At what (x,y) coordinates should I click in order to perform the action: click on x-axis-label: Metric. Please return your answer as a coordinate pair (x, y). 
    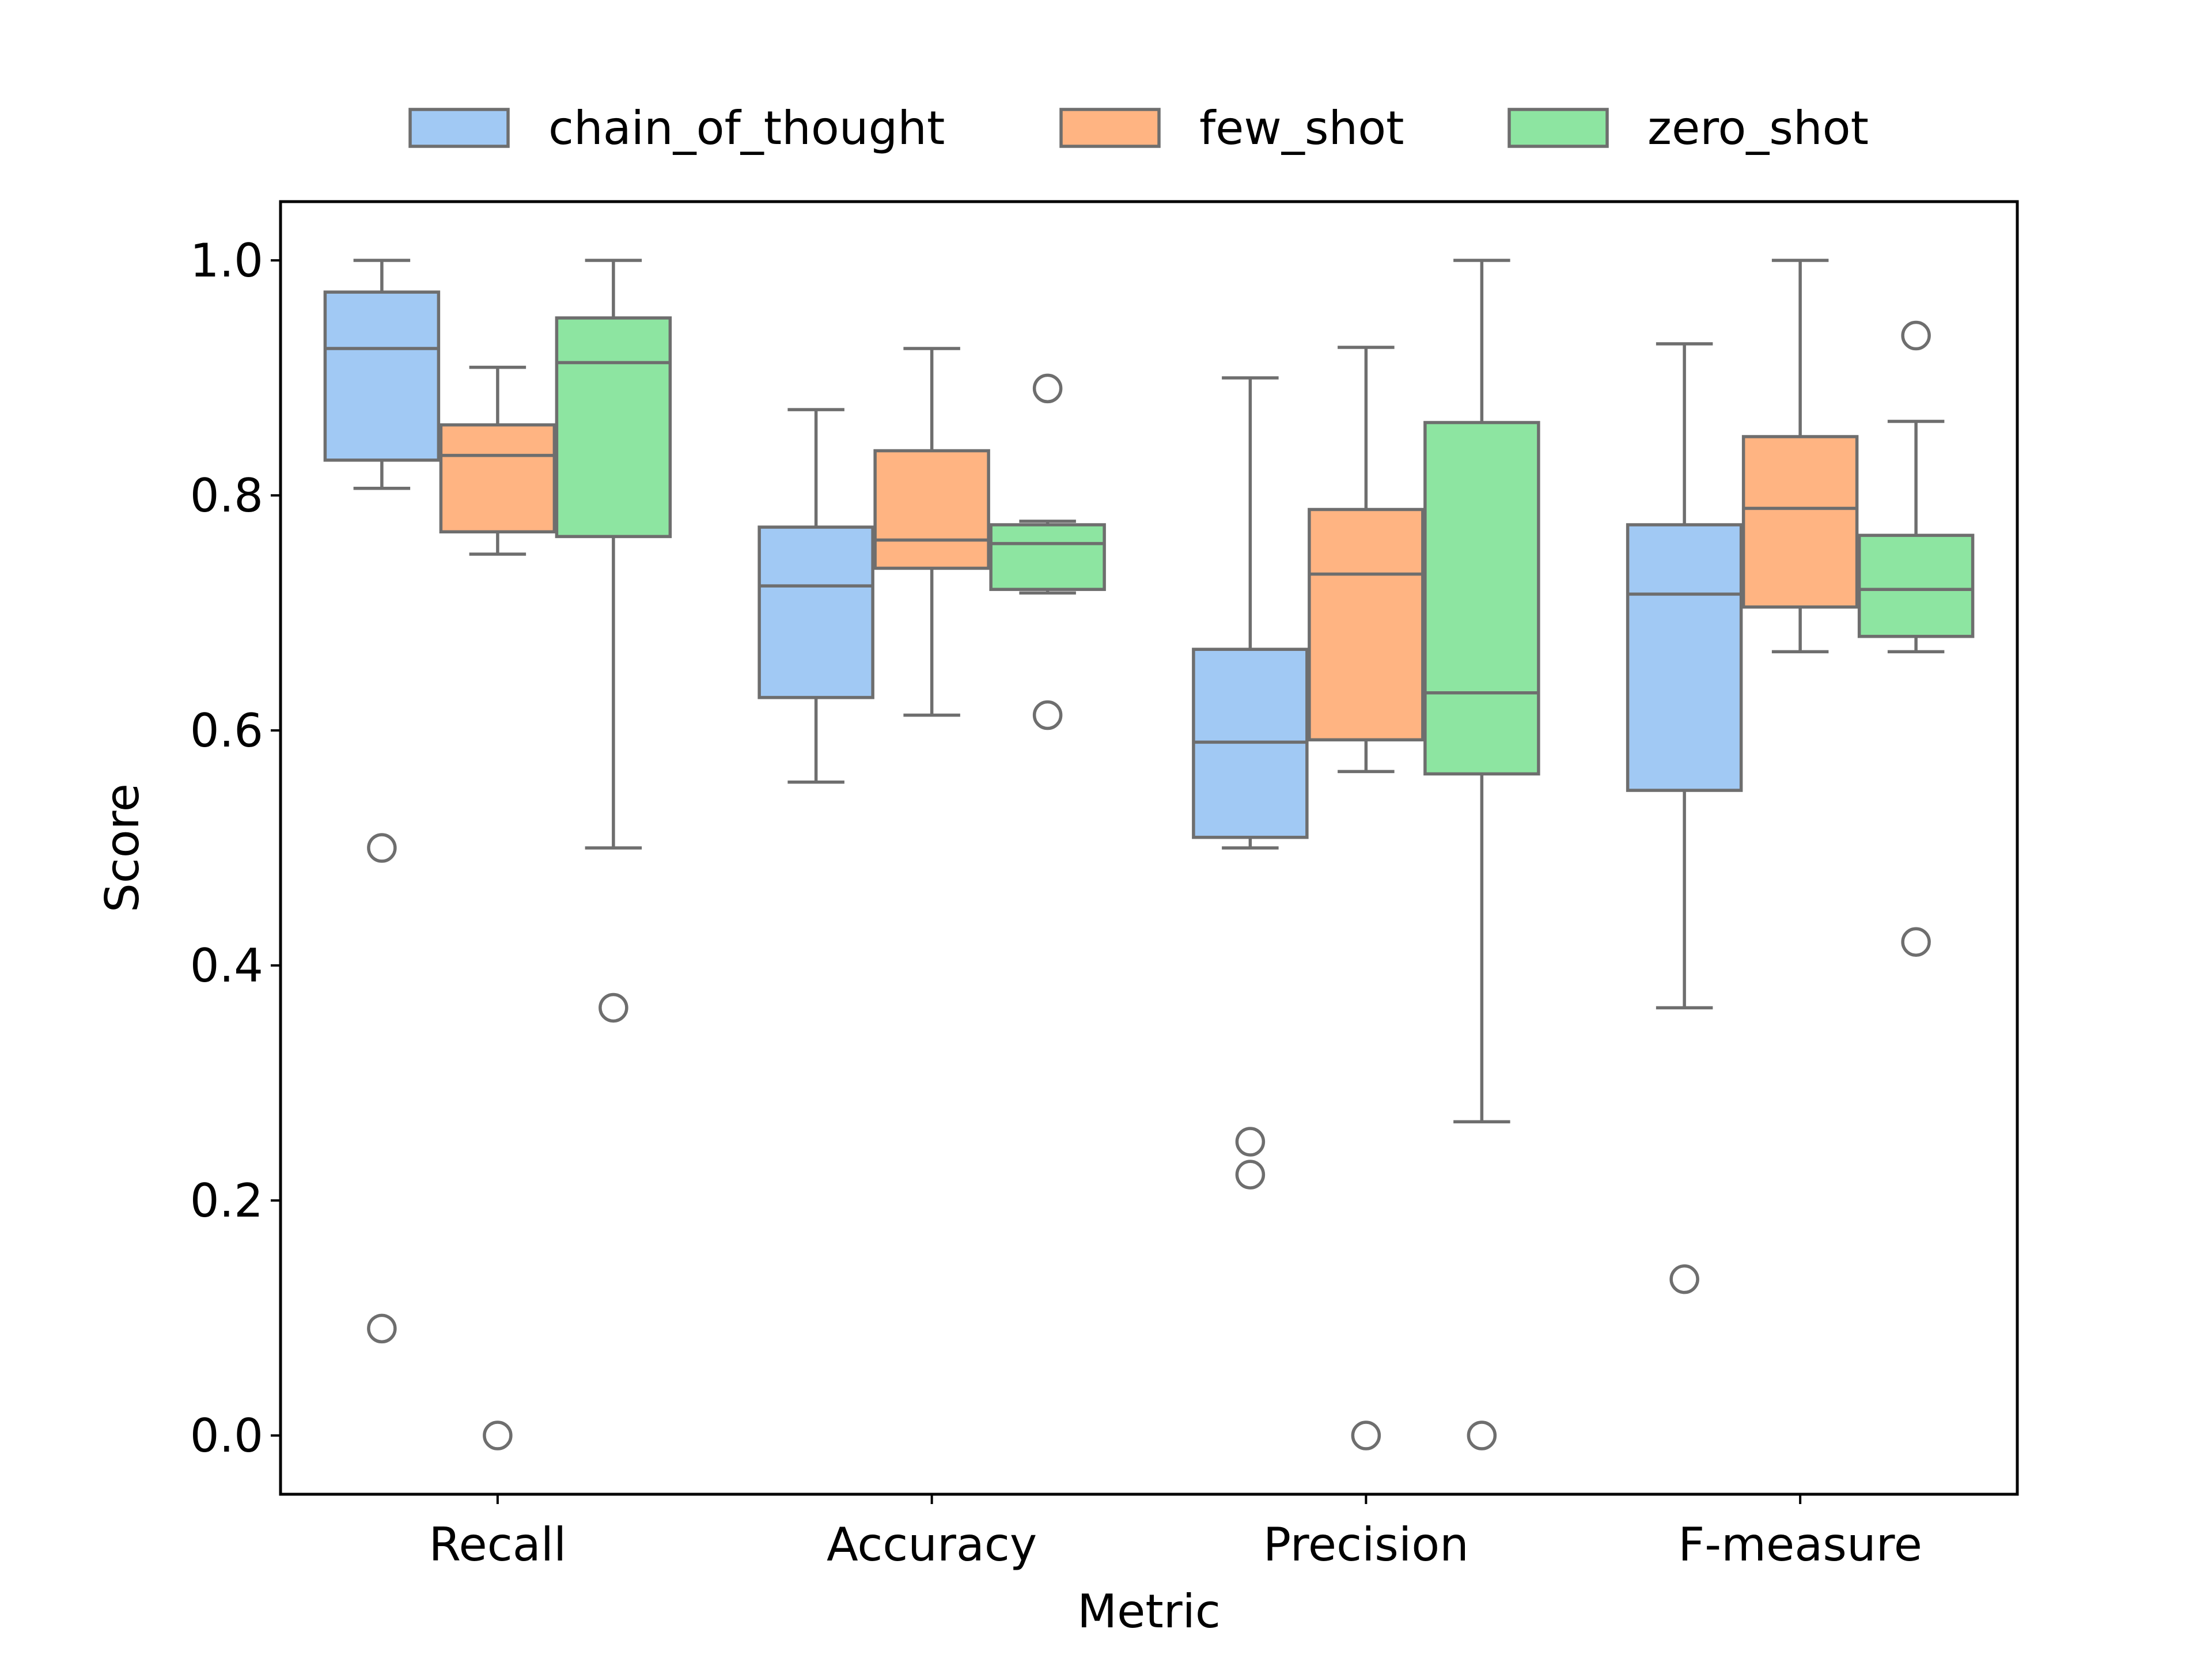
    Looking at the image, I should click on (1149, 1611).